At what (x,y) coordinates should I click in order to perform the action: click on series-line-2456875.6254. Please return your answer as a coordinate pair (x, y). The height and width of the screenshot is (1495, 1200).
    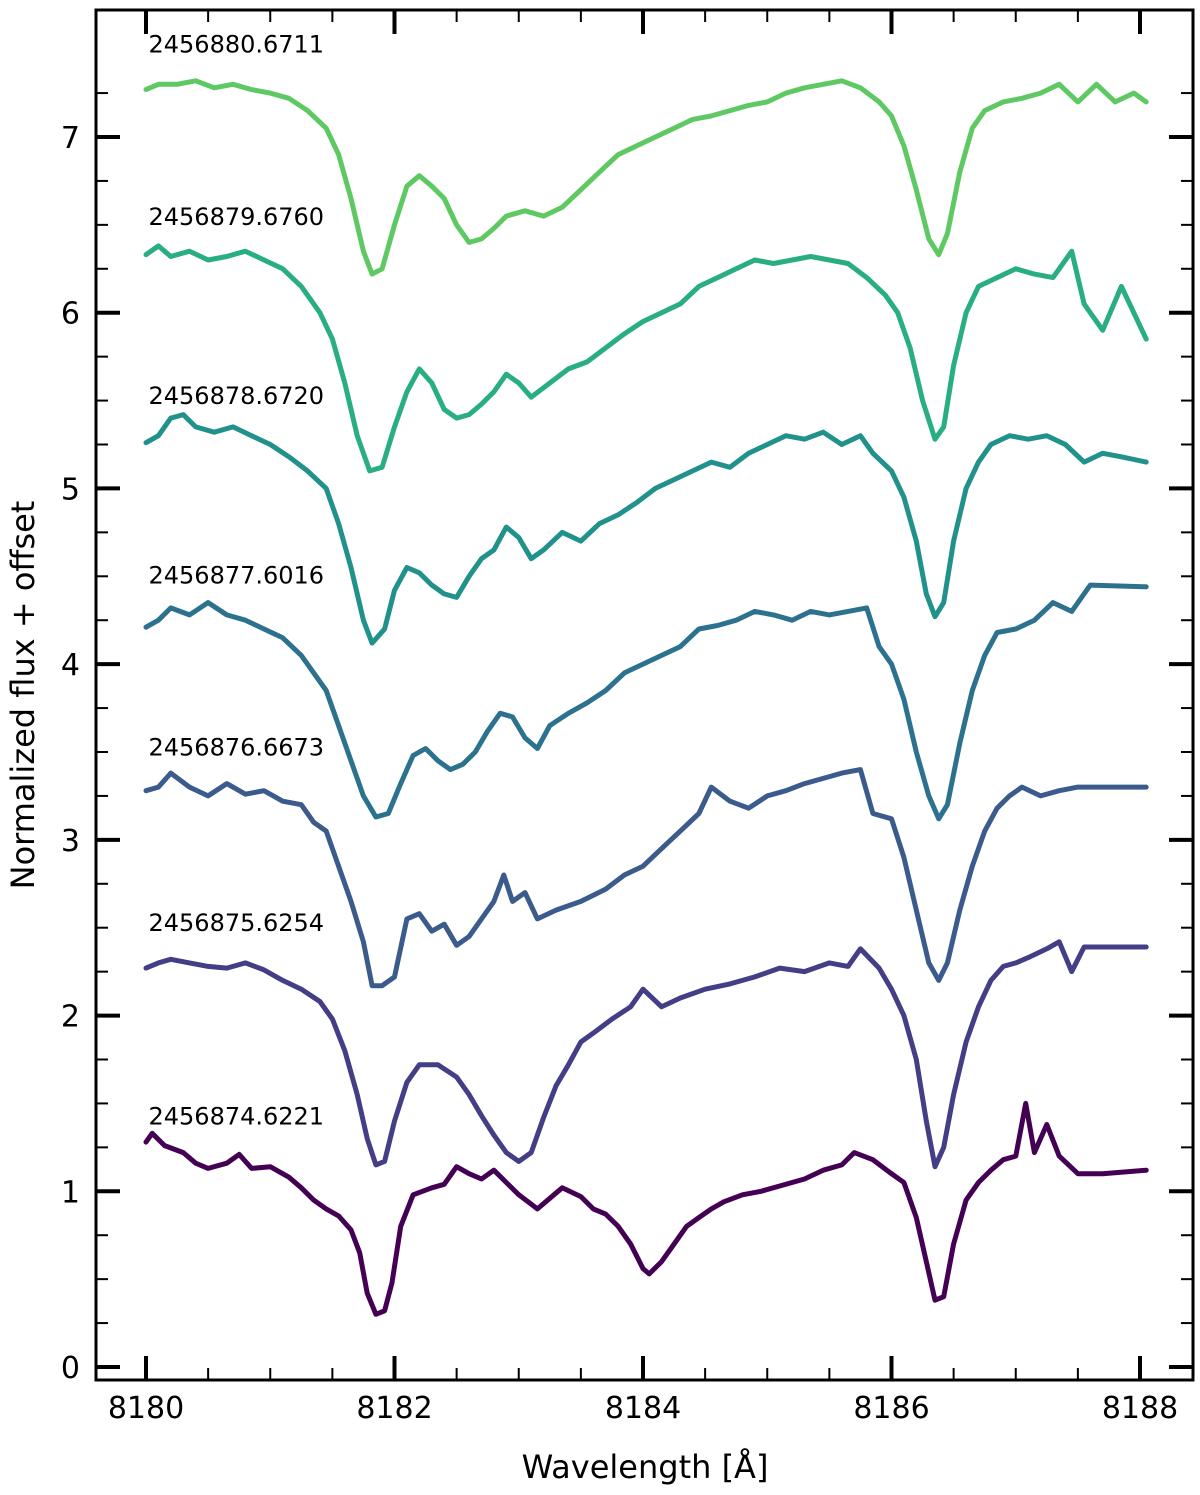
    Looking at the image, I should click on (646, 1054).